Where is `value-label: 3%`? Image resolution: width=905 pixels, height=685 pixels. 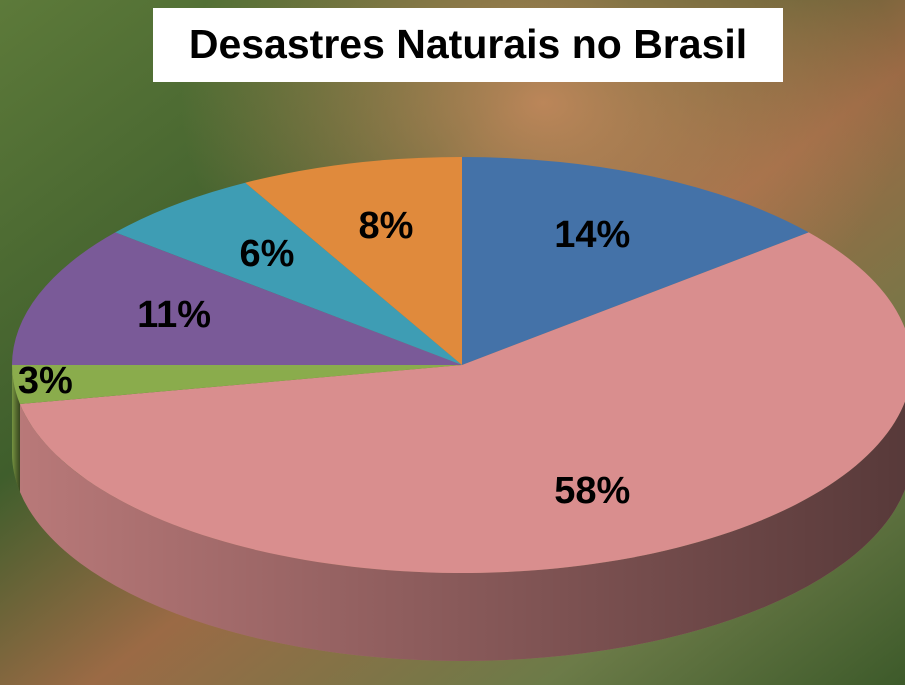
value-label: 3% is located at coordinates (45, 381).